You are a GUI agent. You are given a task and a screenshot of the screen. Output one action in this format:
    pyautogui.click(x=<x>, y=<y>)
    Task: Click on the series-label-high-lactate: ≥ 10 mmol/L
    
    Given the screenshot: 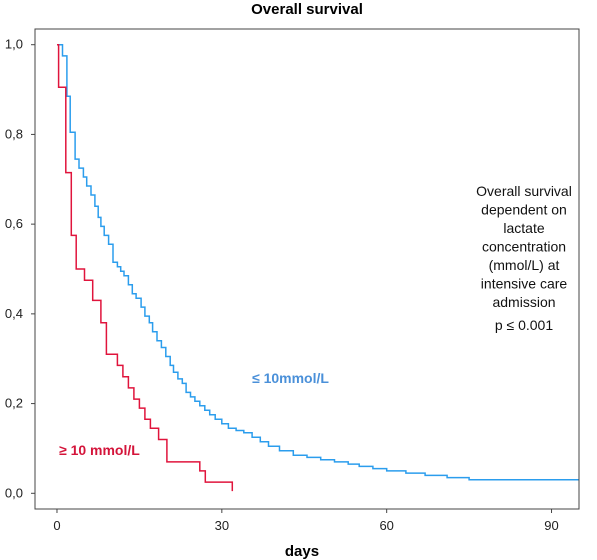 What is the action you would take?
    pyautogui.click(x=99, y=450)
    